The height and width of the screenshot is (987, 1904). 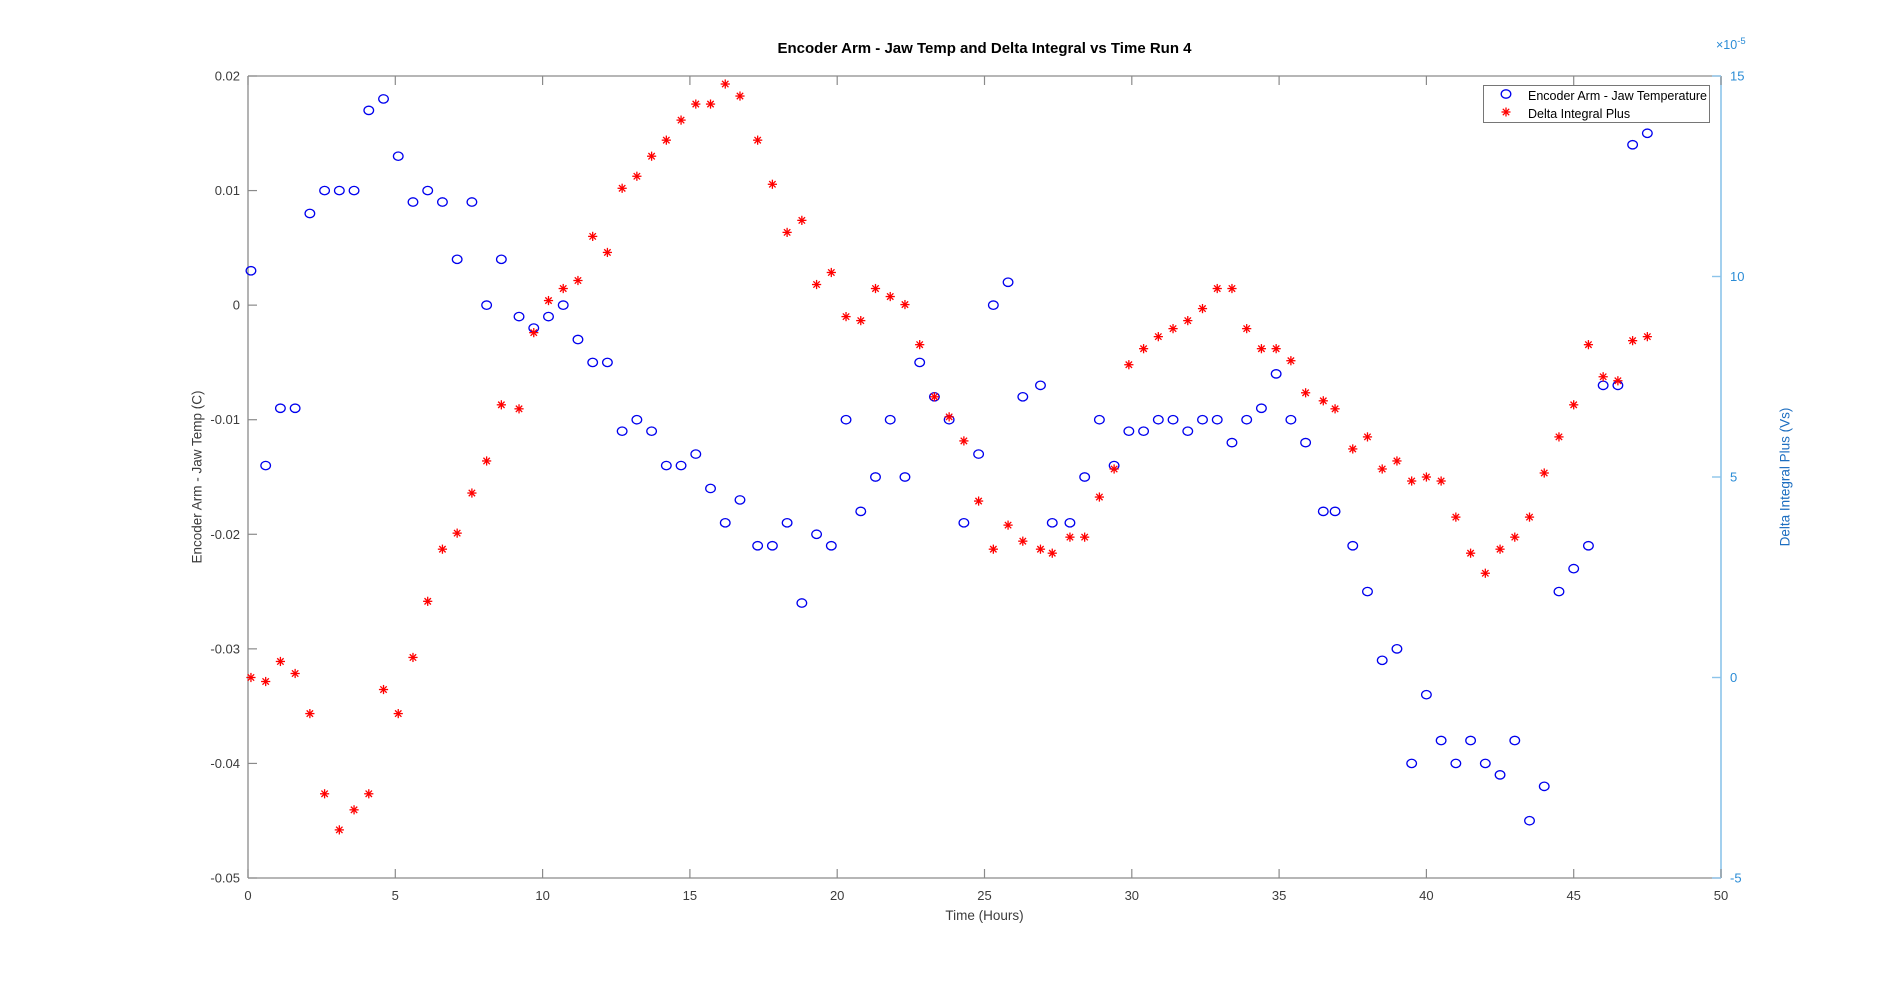 I want to click on right-tick-label: -5, so click(x=1736, y=878).